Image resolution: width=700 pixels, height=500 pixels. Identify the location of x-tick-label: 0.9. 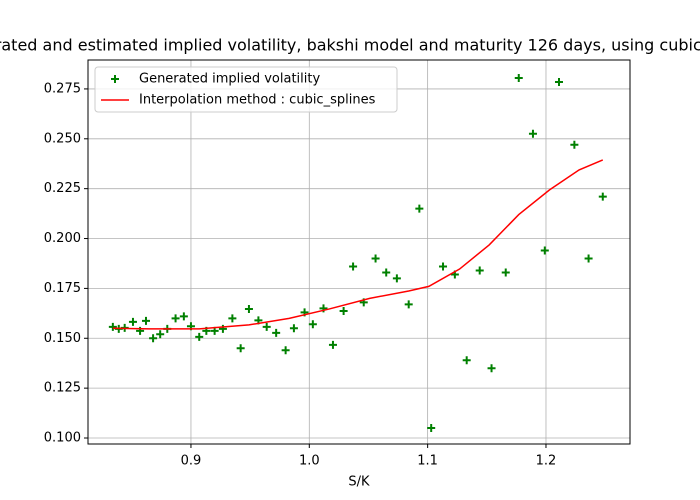
(191, 461).